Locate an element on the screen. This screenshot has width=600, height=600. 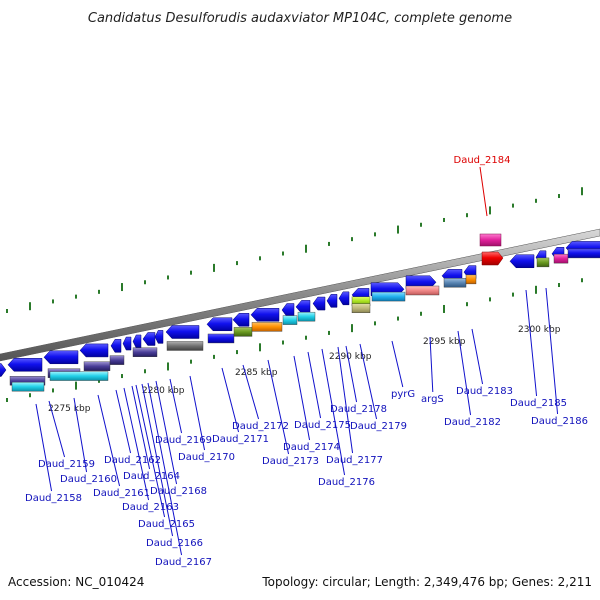
gene-label-args: argS is located at coordinates (432, 399).